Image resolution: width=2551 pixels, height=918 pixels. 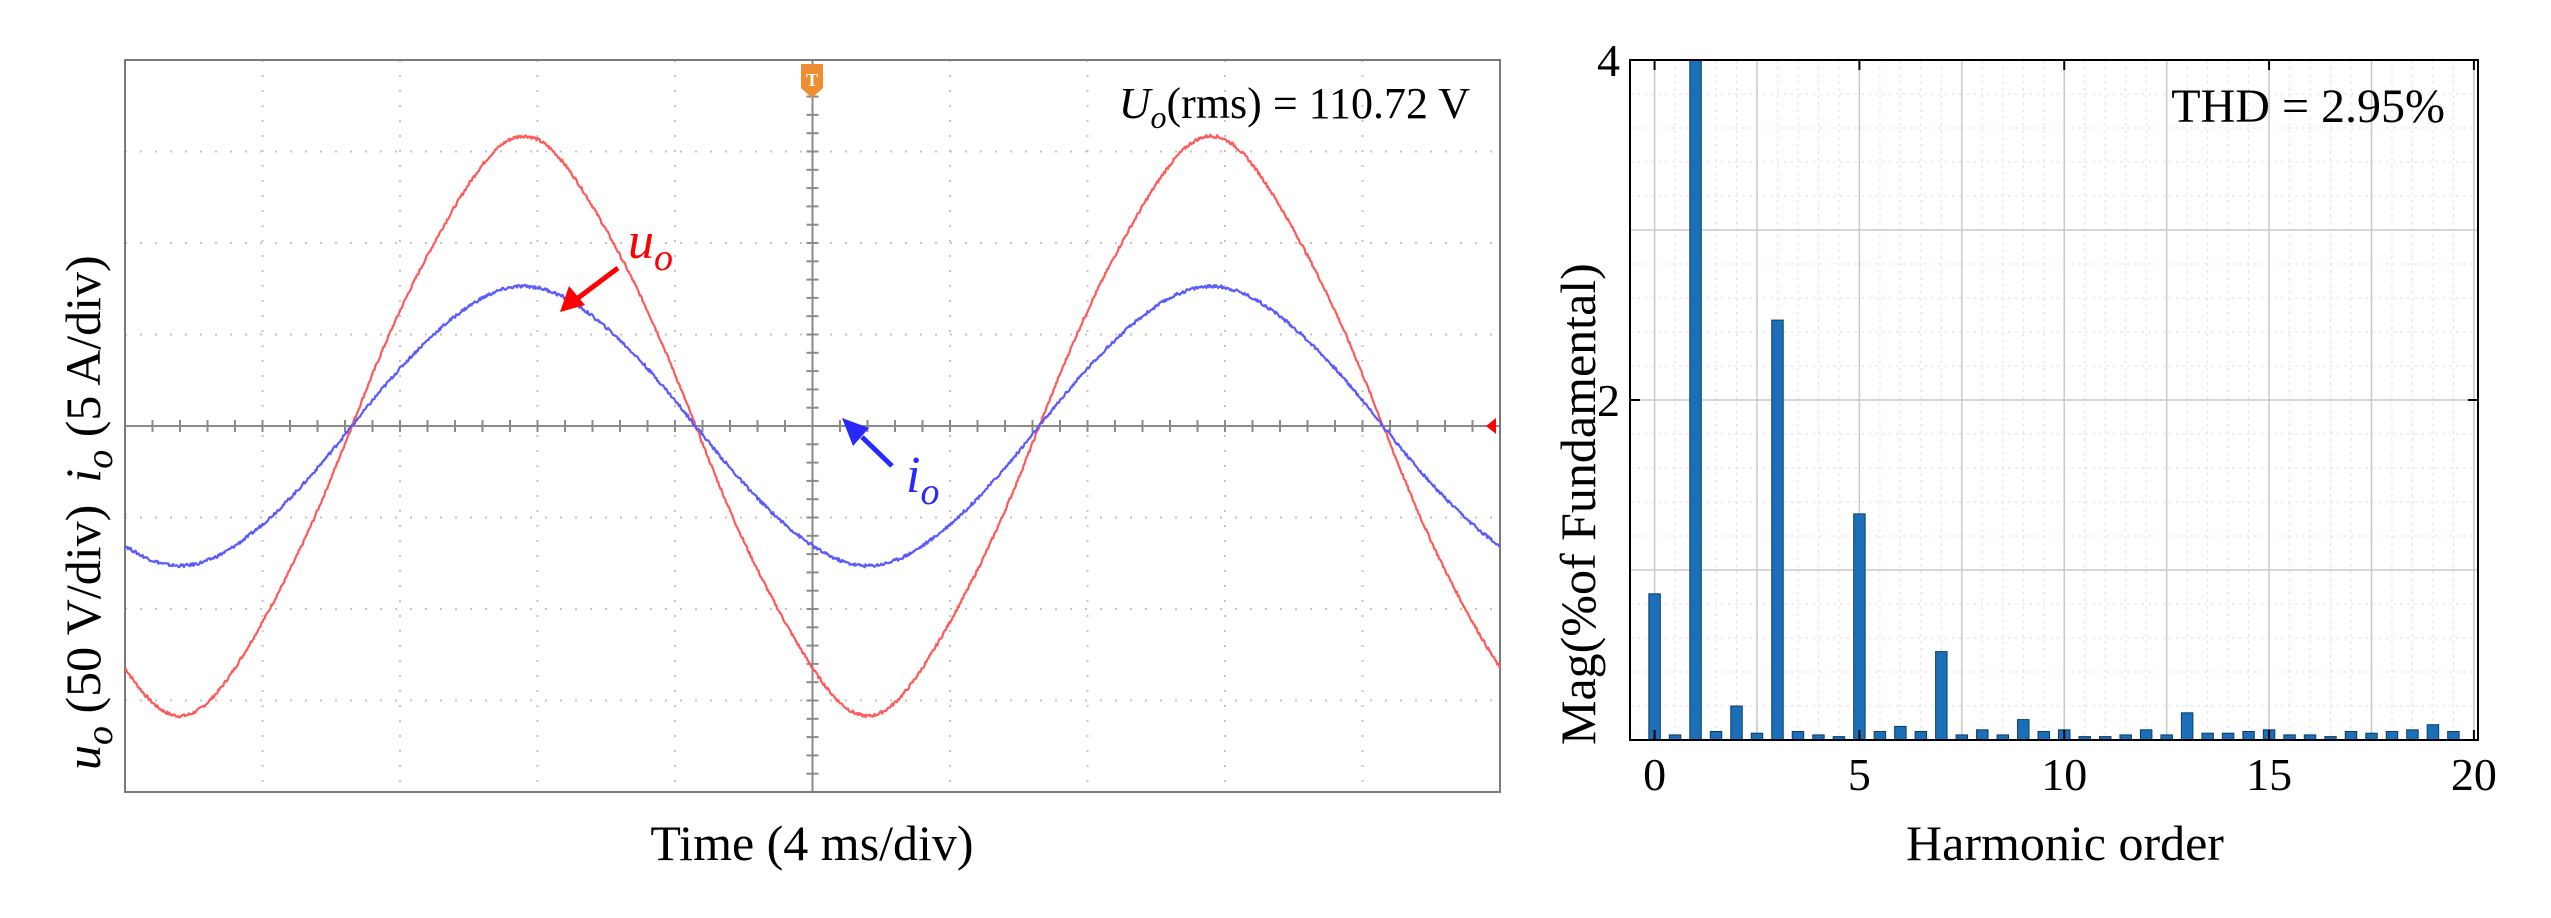 I want to click on spectrum-x-tick-label: 0, so click(x=1654, y=774).